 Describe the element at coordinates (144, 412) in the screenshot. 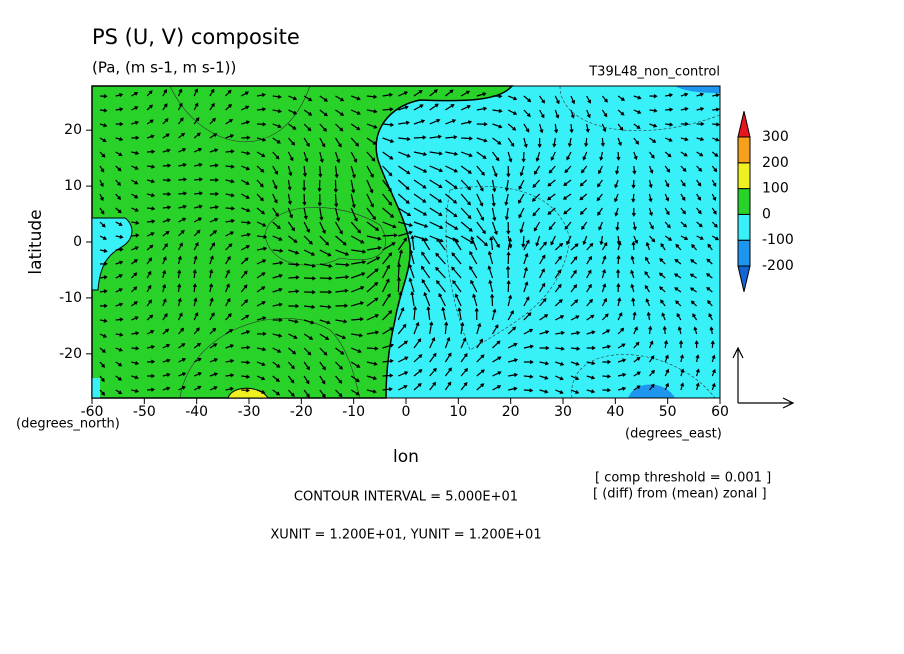

I see `x-tick-label: -50` at that location.